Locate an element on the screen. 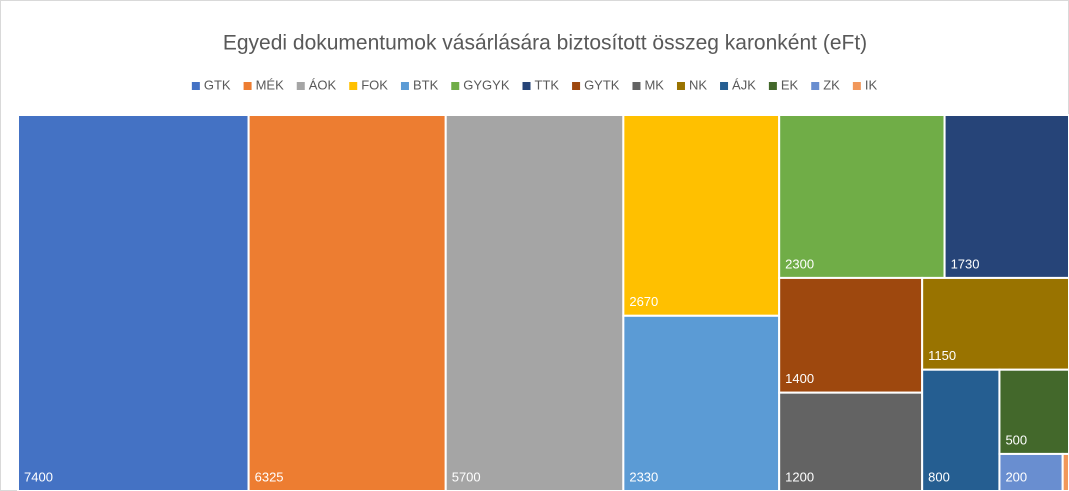 The image size is (1069, 491). value-label: 2330 is located at coordinates (643, 476).